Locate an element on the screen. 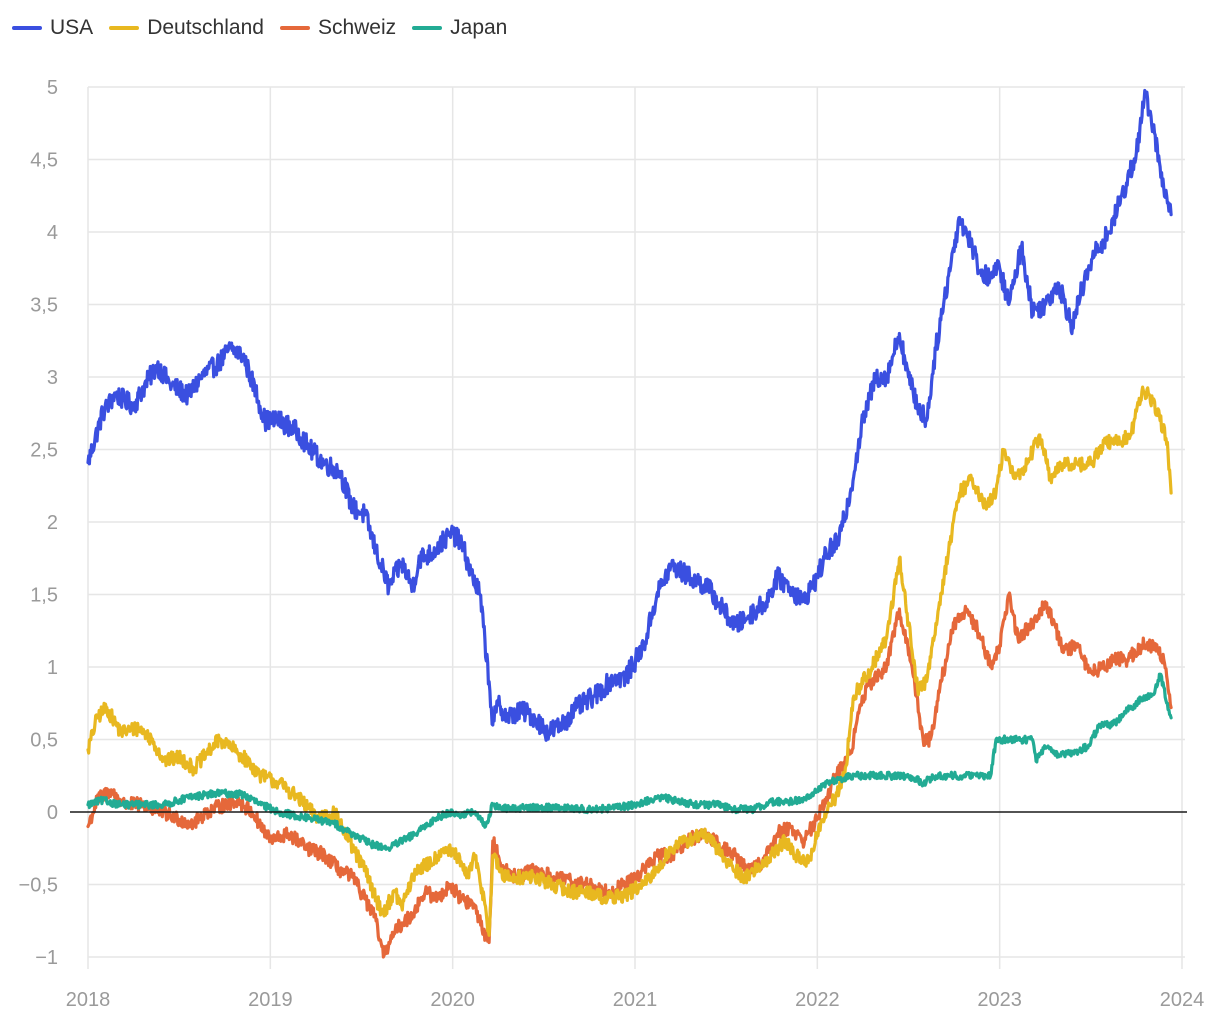  legend-item-deutschland: Deutschland is located at coordinates (186, 28).